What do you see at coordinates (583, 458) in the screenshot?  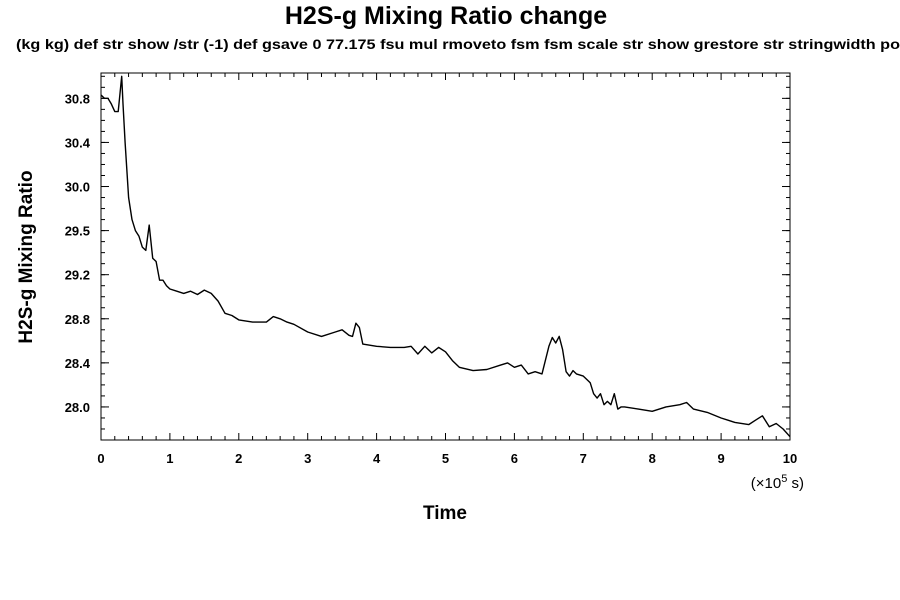 I see `x-tick-label: 7` at bounding box center [583, 458].